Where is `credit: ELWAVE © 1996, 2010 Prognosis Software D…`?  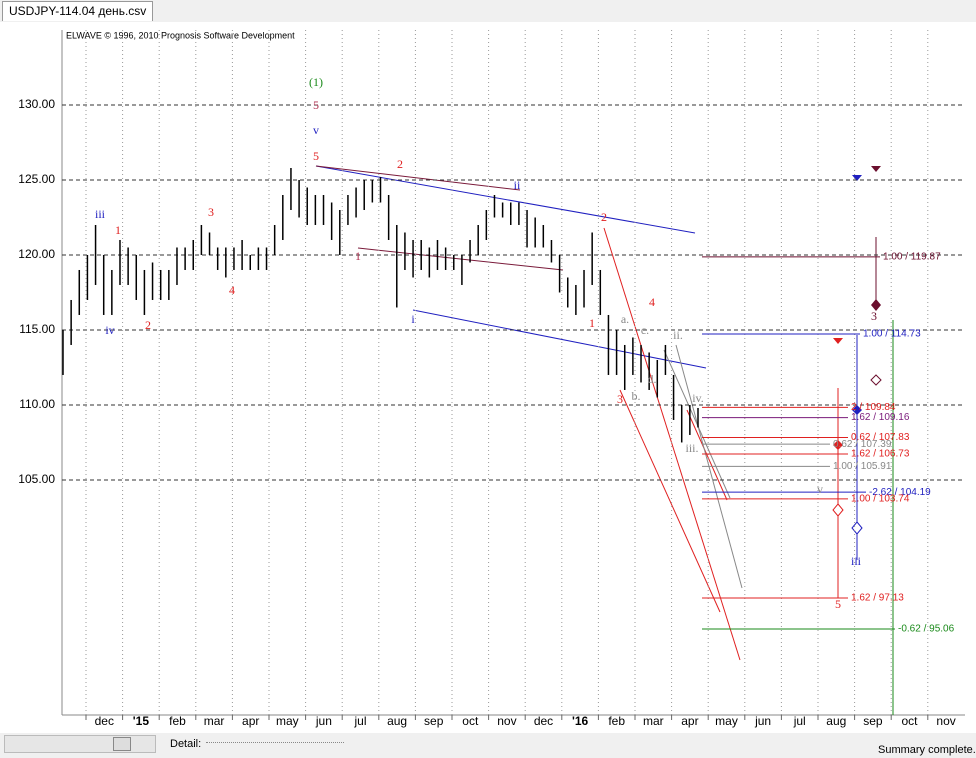 credit: ELWAVE © 1996, 2010 Prognosis Software D… is located at coordinates (180, 35).